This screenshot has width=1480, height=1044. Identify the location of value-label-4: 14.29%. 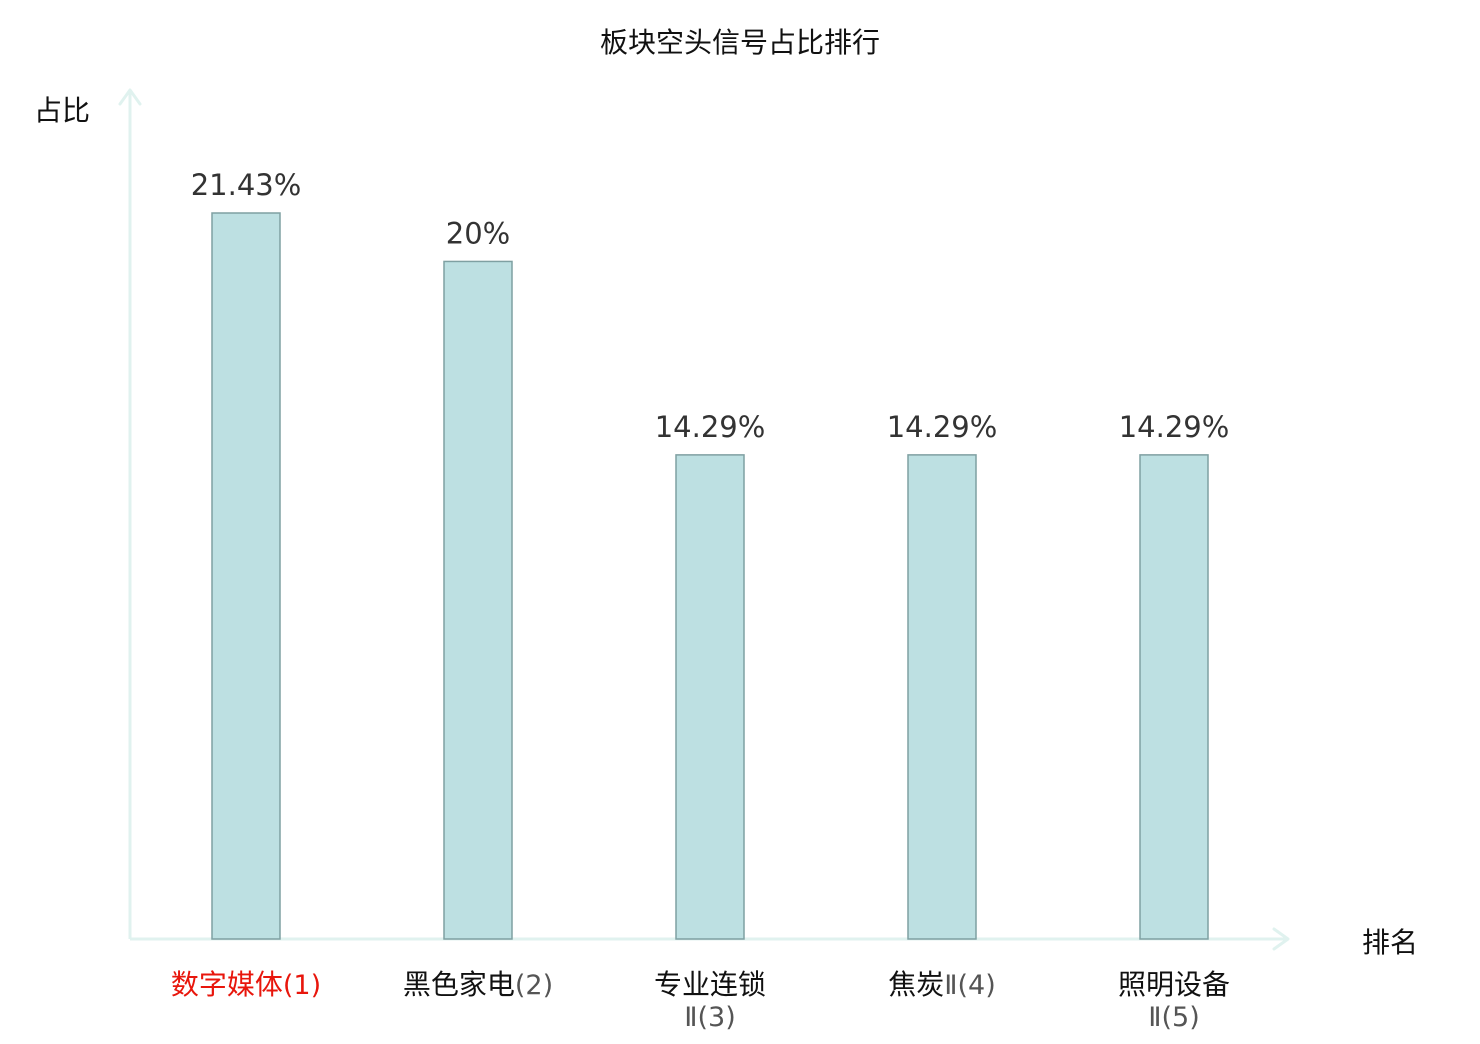
(942, 427).